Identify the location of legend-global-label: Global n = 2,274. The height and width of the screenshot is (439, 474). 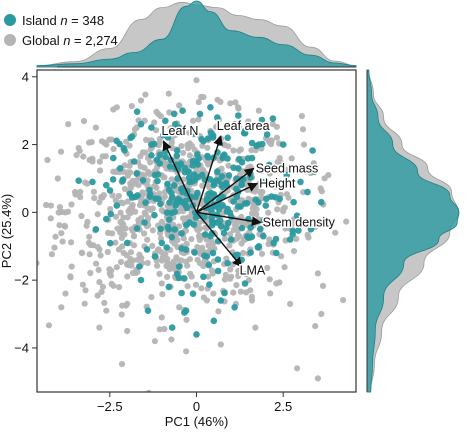
(70, 40).